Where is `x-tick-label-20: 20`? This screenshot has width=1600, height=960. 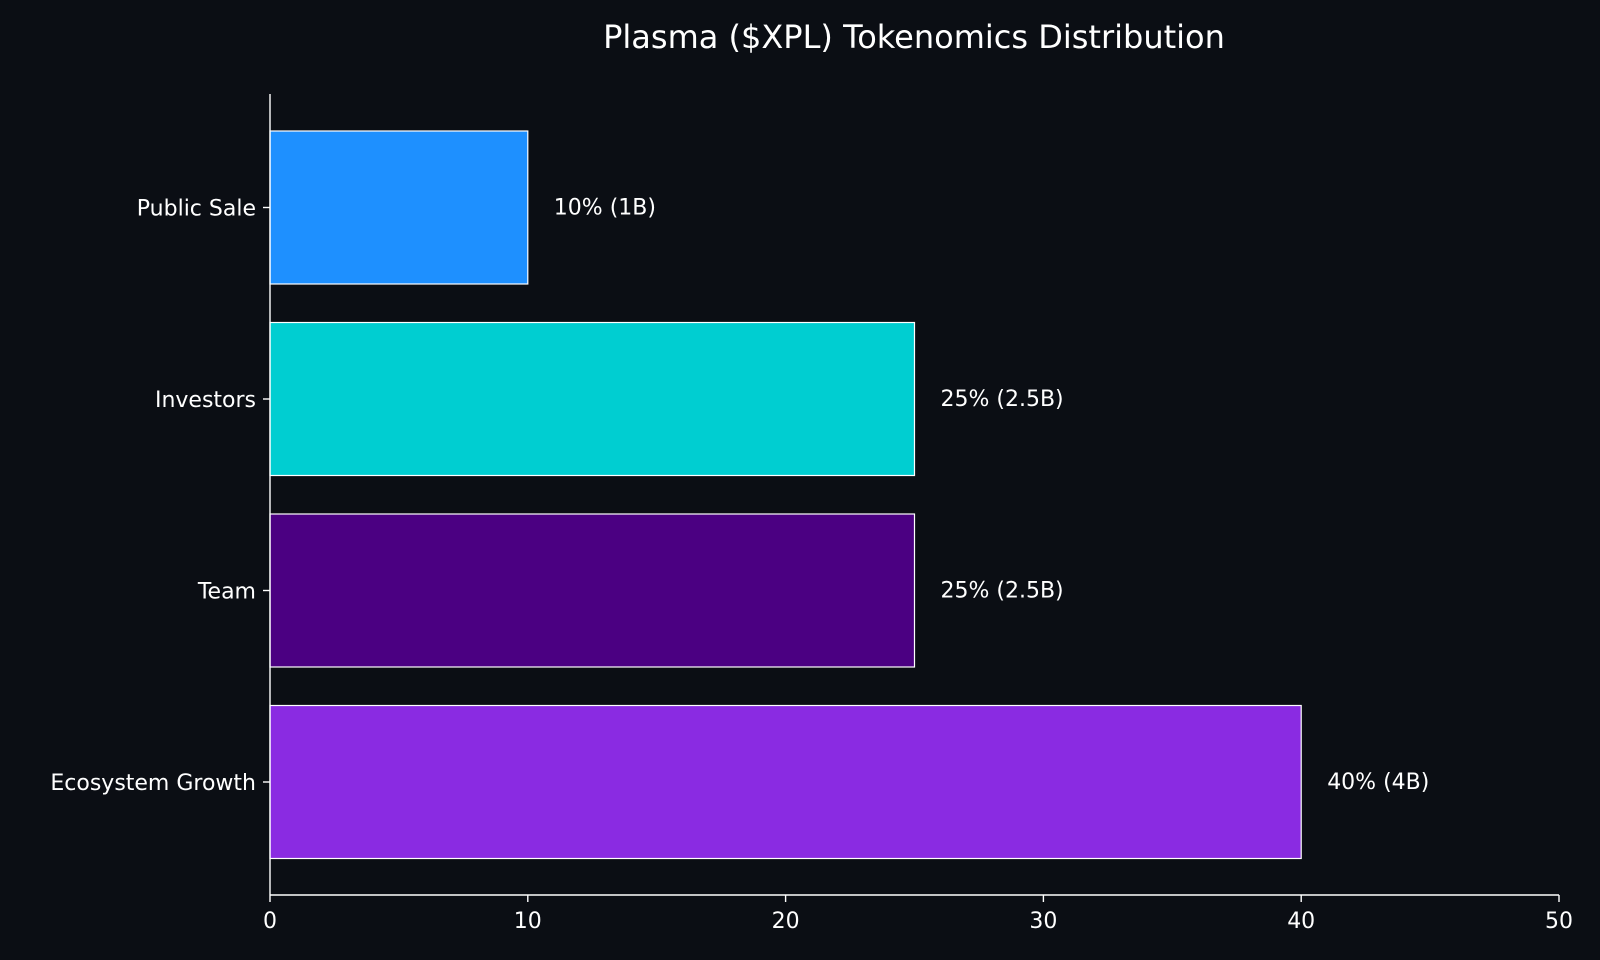
x-tick-label-20: 20 is located at coordinates (786, 921).